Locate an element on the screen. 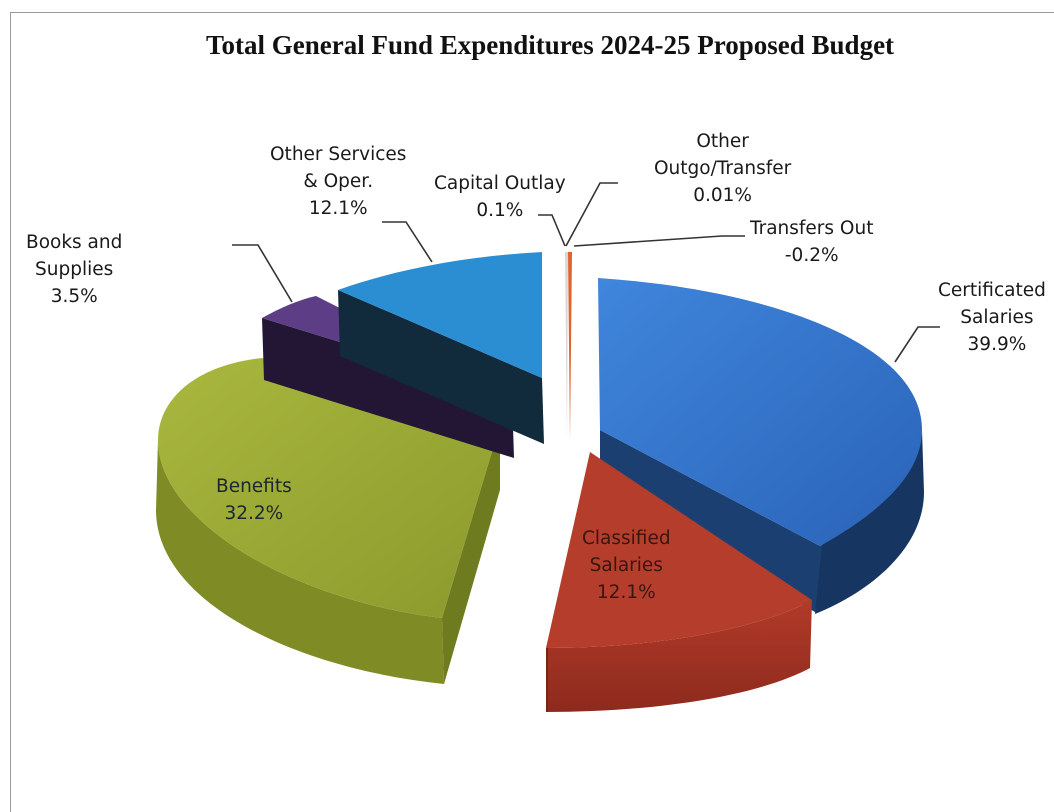  slice-other-services is located at coordinates (441, 348).